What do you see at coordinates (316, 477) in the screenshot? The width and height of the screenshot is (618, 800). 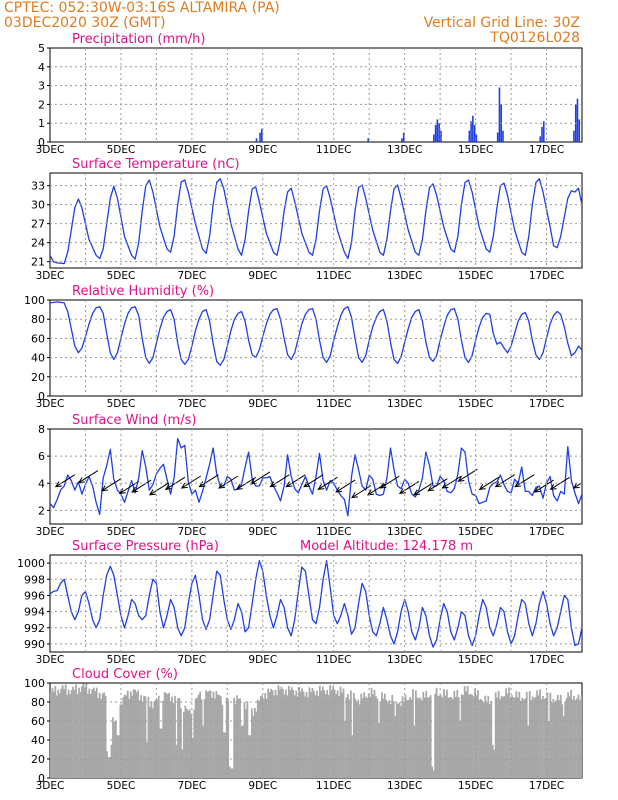 I see `wind-line` at bounding box center [316, 477].